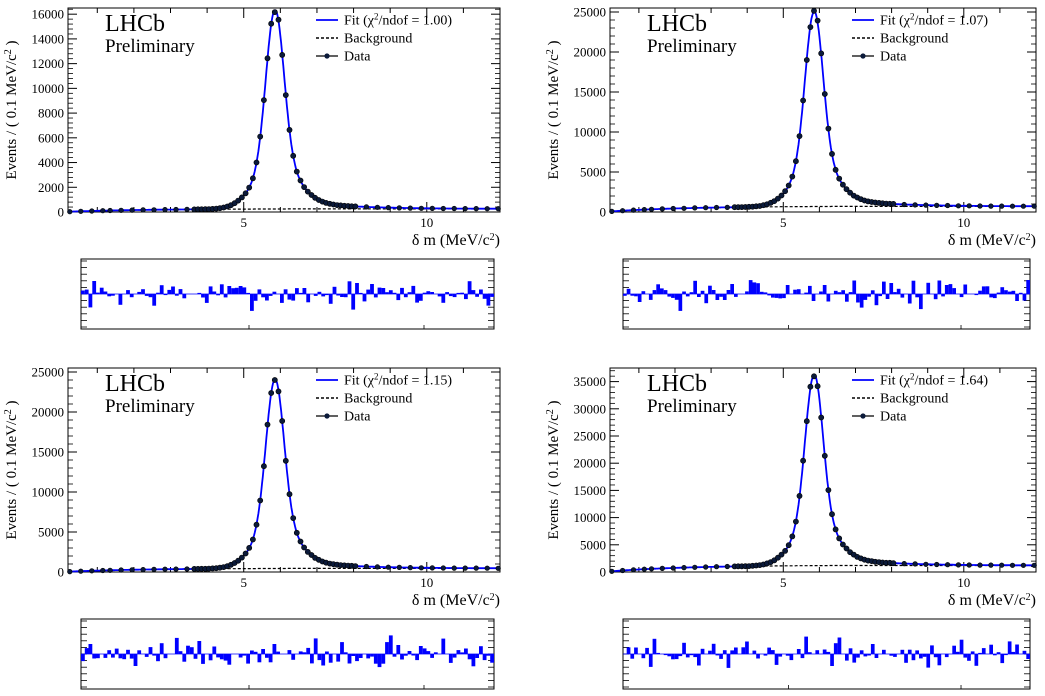 The height and width of the screenshot is (696, 1045). What do you see at coordinates (48, 38) in the screenshot?
I see `y-tick-label: 14000` at bounding box center [48, 38].